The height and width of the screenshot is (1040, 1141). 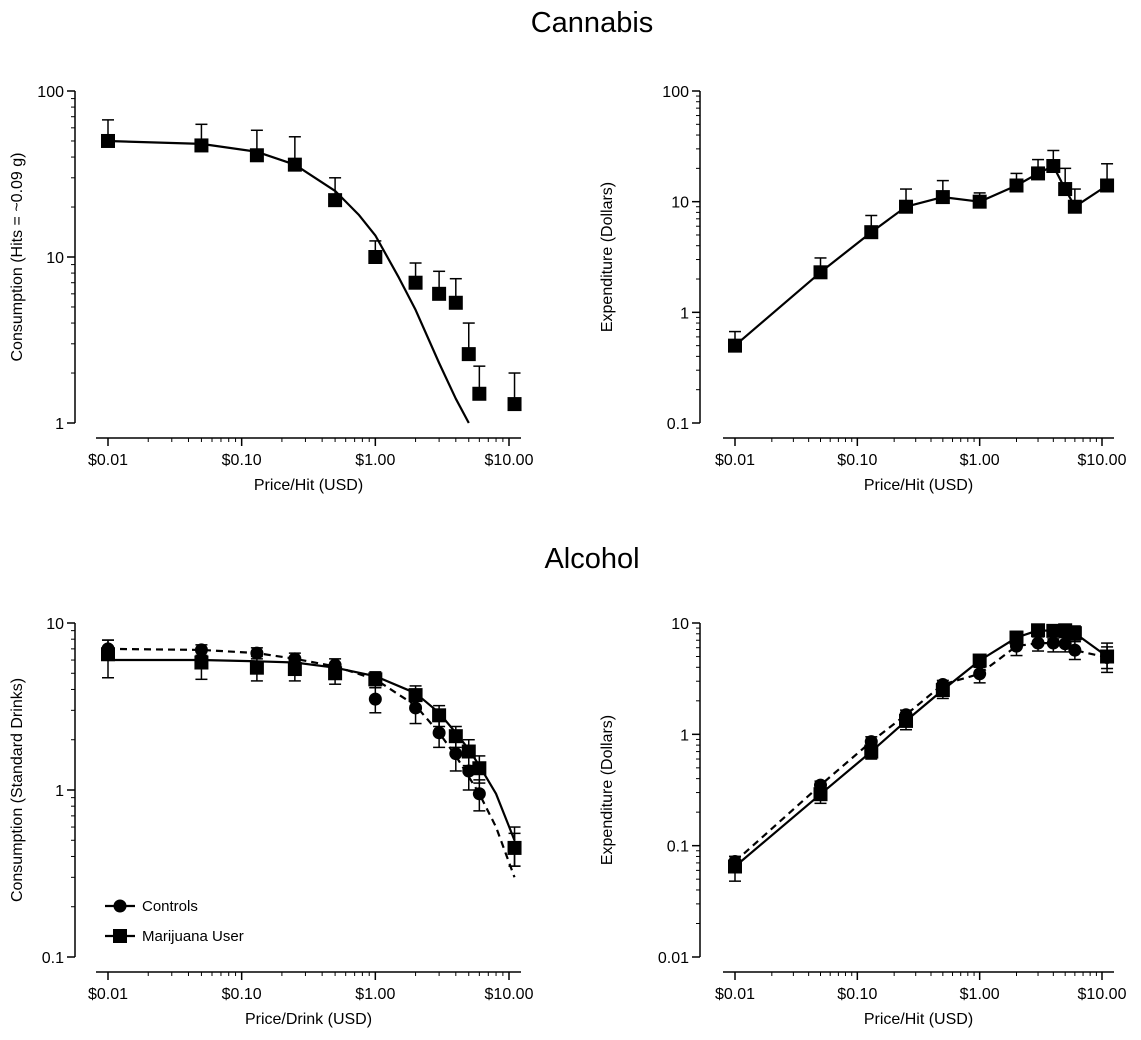 What do you see at coordinates (308, 1019) in the screenshot?
I see `x-axis-title: Price/Drink (USD)` at bounding box center [308, 1019].